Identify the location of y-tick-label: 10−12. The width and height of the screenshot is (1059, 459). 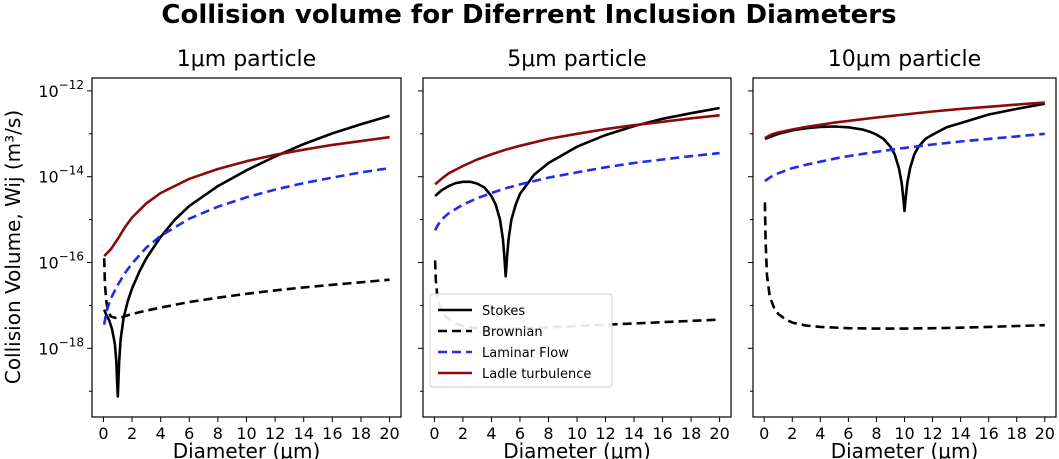
(61, 89).